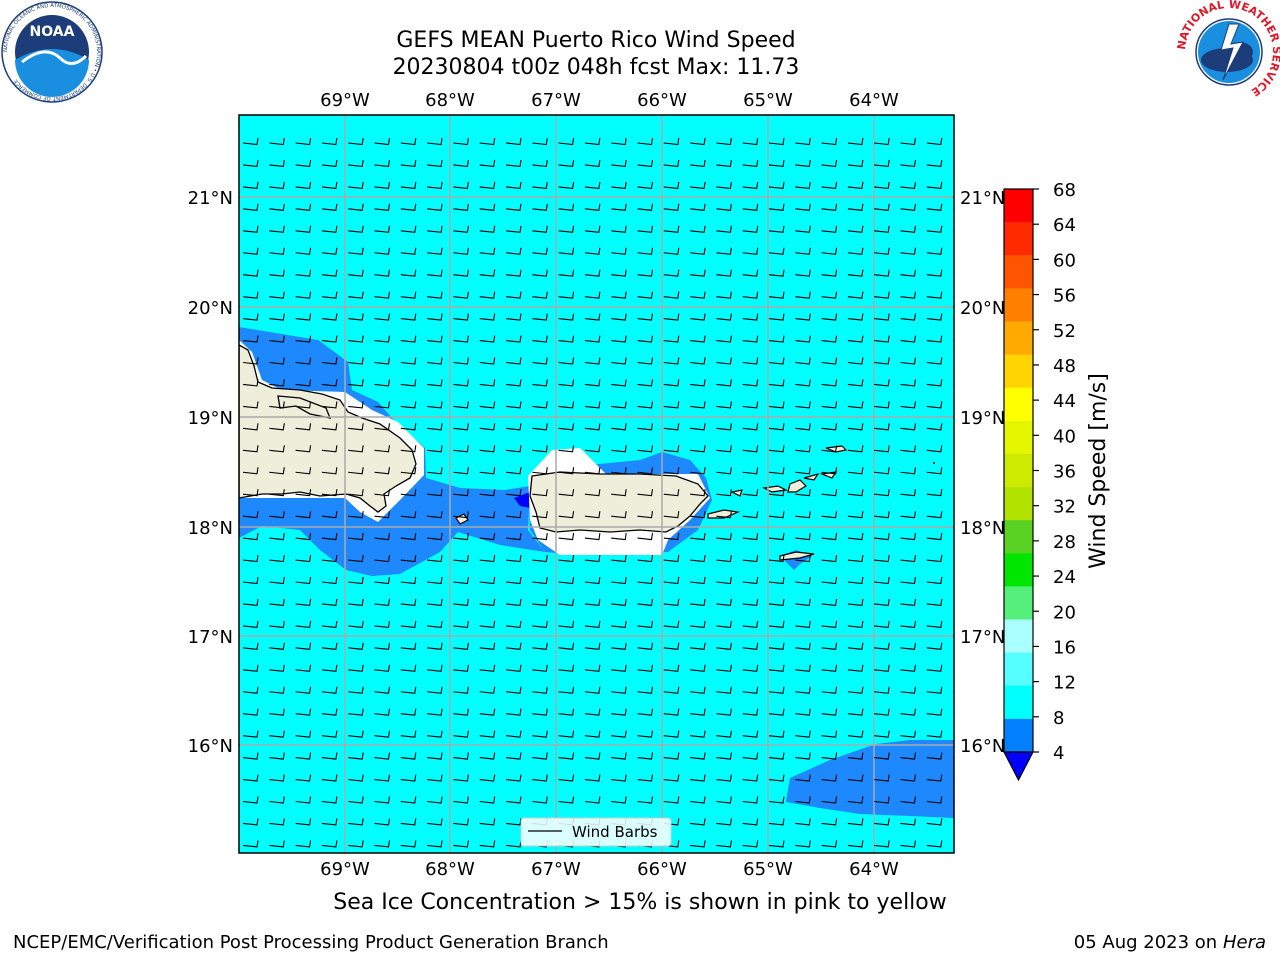 The image size is (1280, 960). Describe the element at coordinates (596, 67) in the screenshot. I see `map-subtitle: 20230804 t00z 048h fcst Max: 11.73` at that location.